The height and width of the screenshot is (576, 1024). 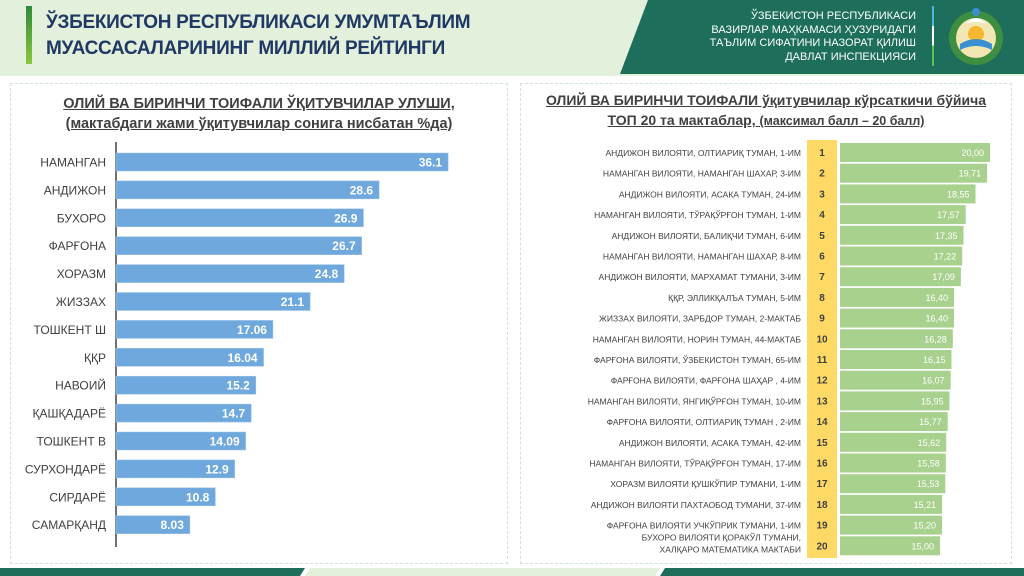 What do you see at coordinates (976, 36) in the screenshot?
I see `state-emblem-icon` at bounding box center [976, 36].